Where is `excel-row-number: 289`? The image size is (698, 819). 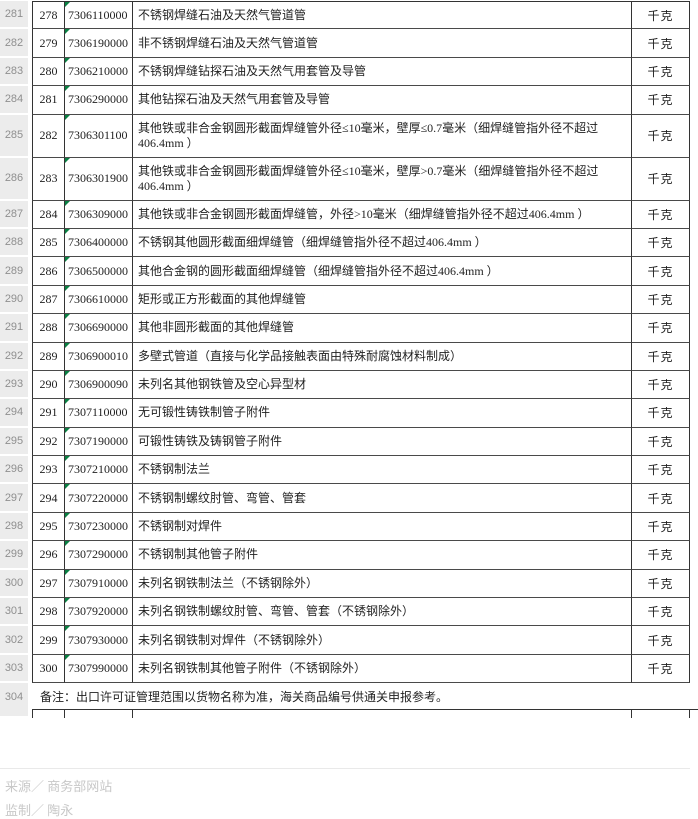
excel-row-number: 289 is located at coordinates (14, 271).